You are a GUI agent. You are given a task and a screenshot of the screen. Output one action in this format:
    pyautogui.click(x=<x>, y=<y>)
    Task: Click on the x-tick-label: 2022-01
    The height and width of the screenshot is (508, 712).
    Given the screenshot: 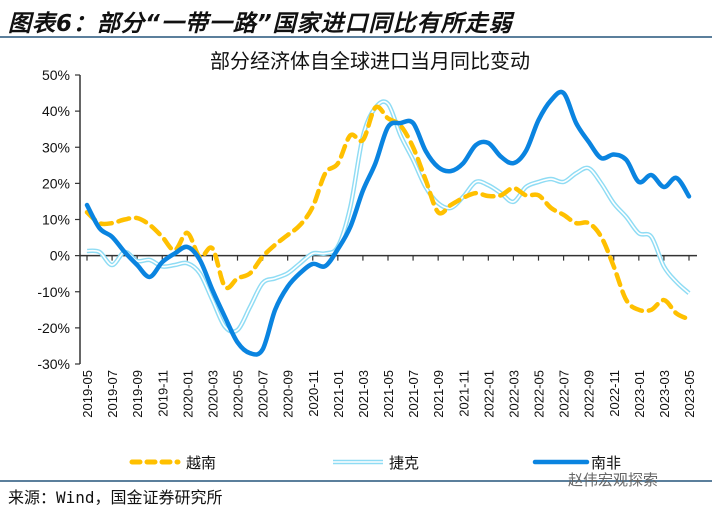 What is the action you would take?
    pyautogui.click(x=488, y=394)
    